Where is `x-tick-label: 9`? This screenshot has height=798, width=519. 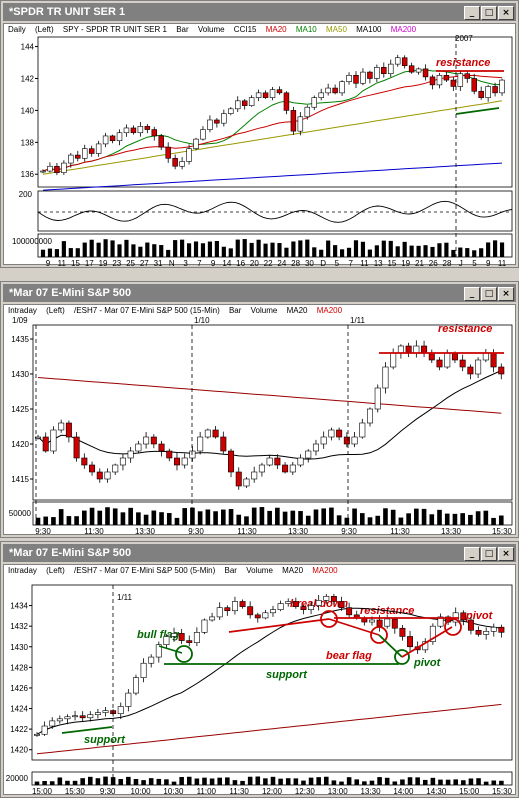 x-tick-label: 9 is located at coordinates (48, 263).